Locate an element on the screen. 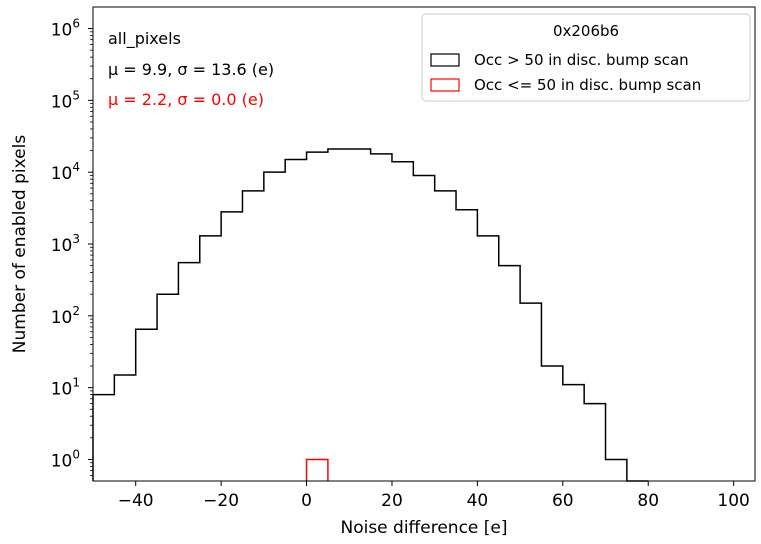  legend-title: 0x206b6 is located at coordinates (586, 31).